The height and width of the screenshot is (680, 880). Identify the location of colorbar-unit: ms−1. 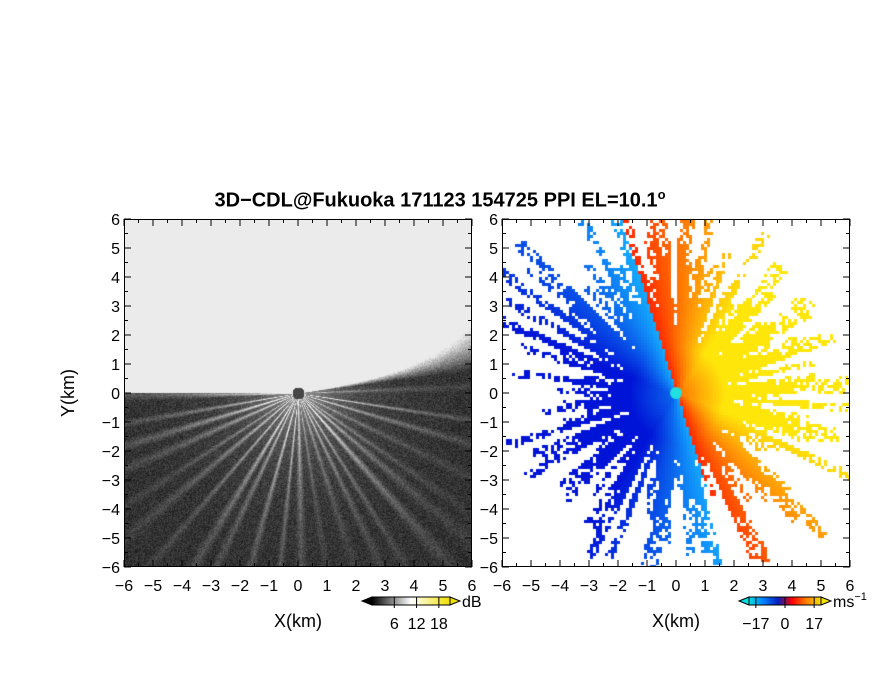
(850, 601).